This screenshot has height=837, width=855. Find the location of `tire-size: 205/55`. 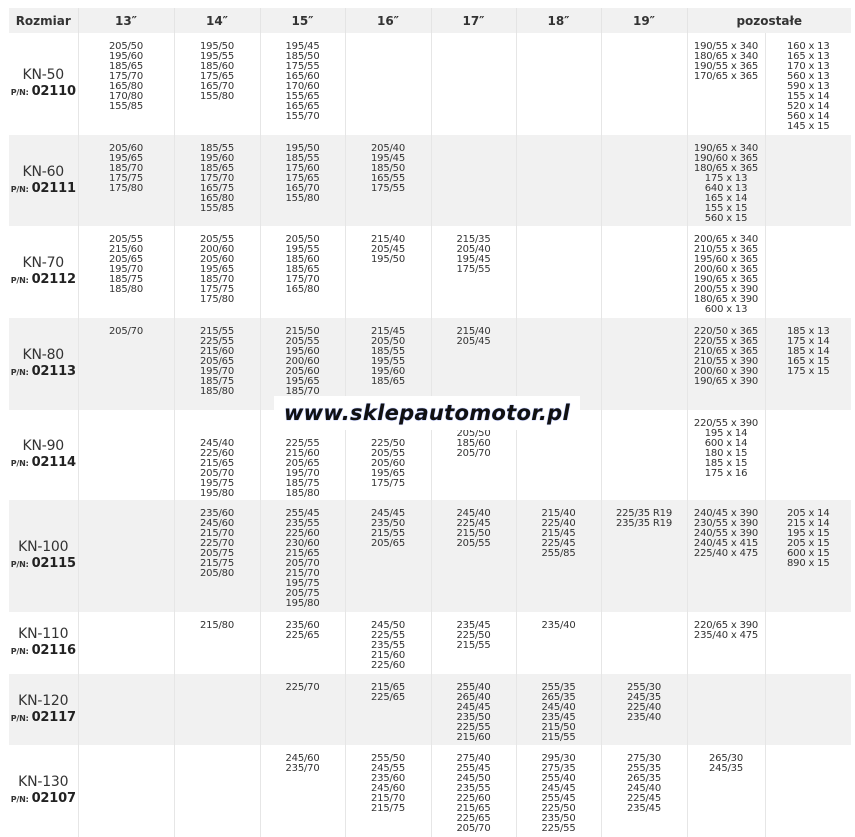

tire-size: 205/55 is located at coordinates (217, 239).